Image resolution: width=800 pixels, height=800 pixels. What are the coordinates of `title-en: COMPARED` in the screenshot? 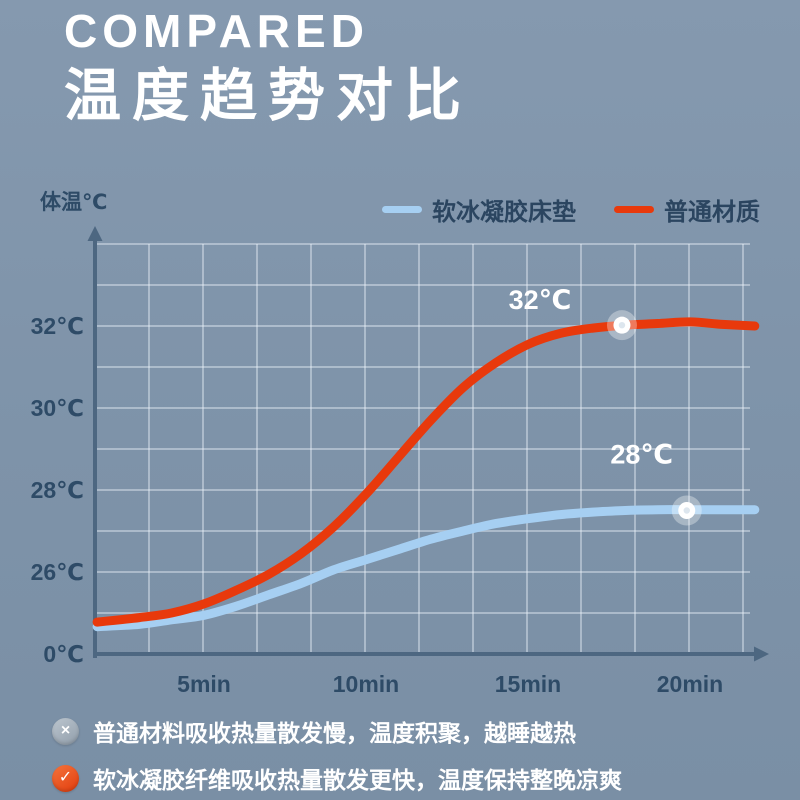 It's located at (216, 31).